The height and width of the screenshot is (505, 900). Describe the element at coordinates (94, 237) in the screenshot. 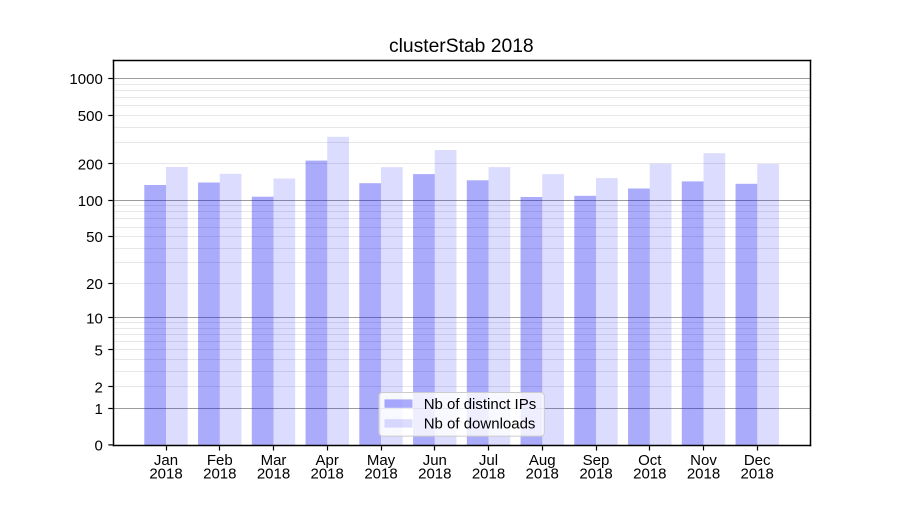

I see `svg-text: 50` at that location.